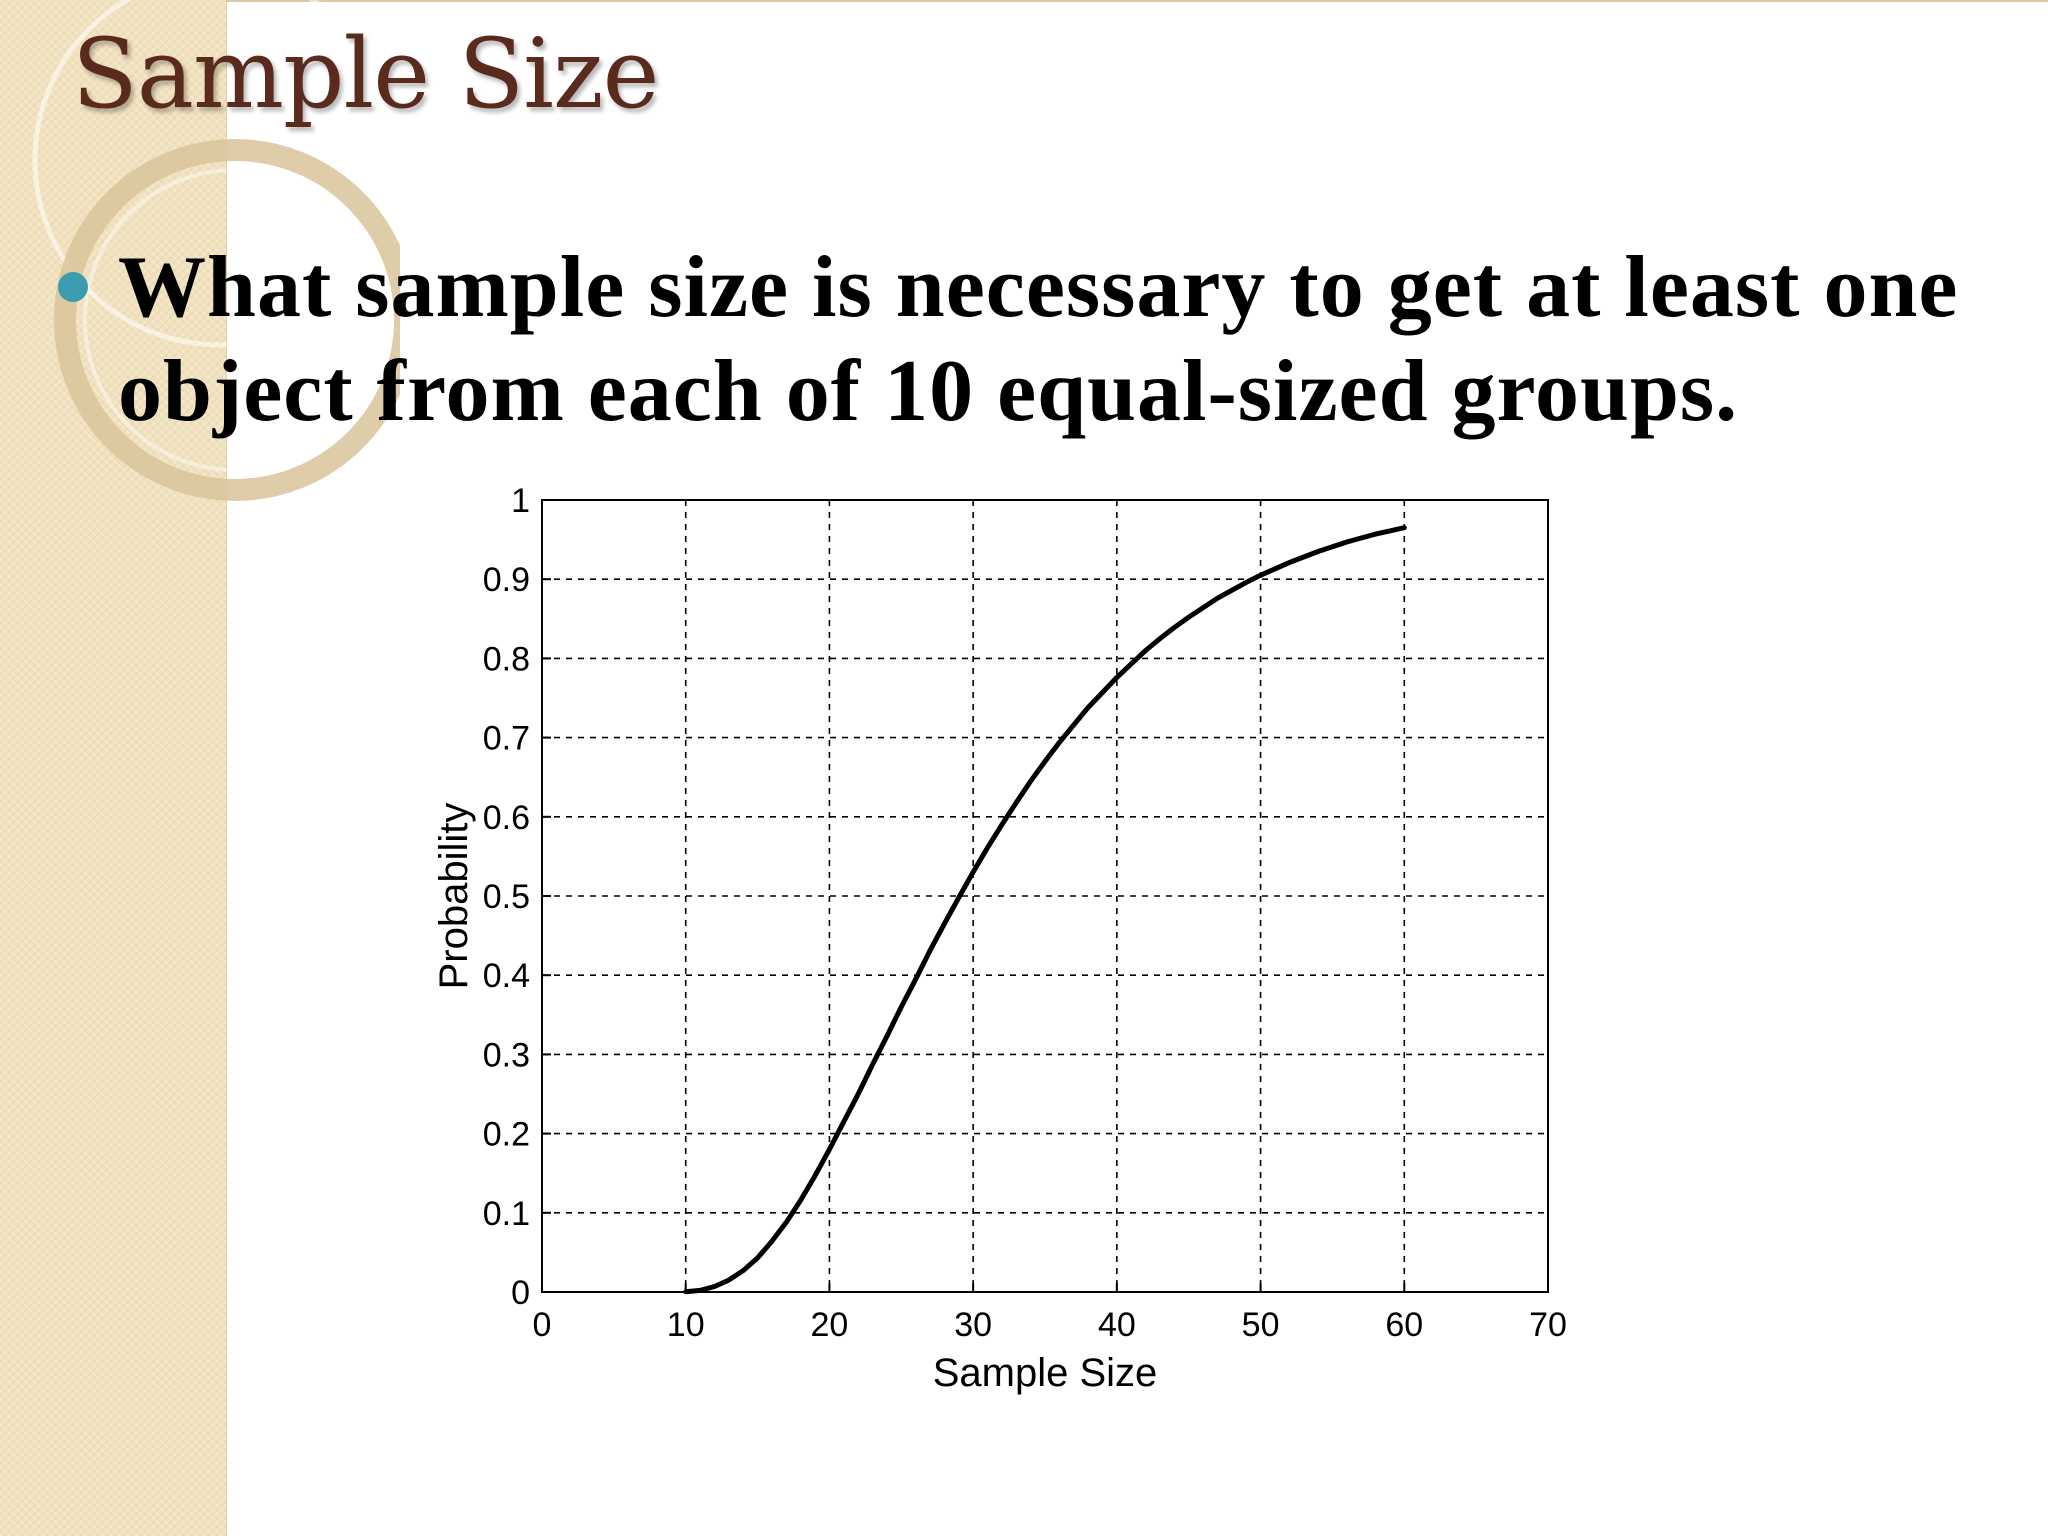  Describe the element at coordinates (520, 1293) in the screenshot. I see `y-tick-label: 0` at that location.